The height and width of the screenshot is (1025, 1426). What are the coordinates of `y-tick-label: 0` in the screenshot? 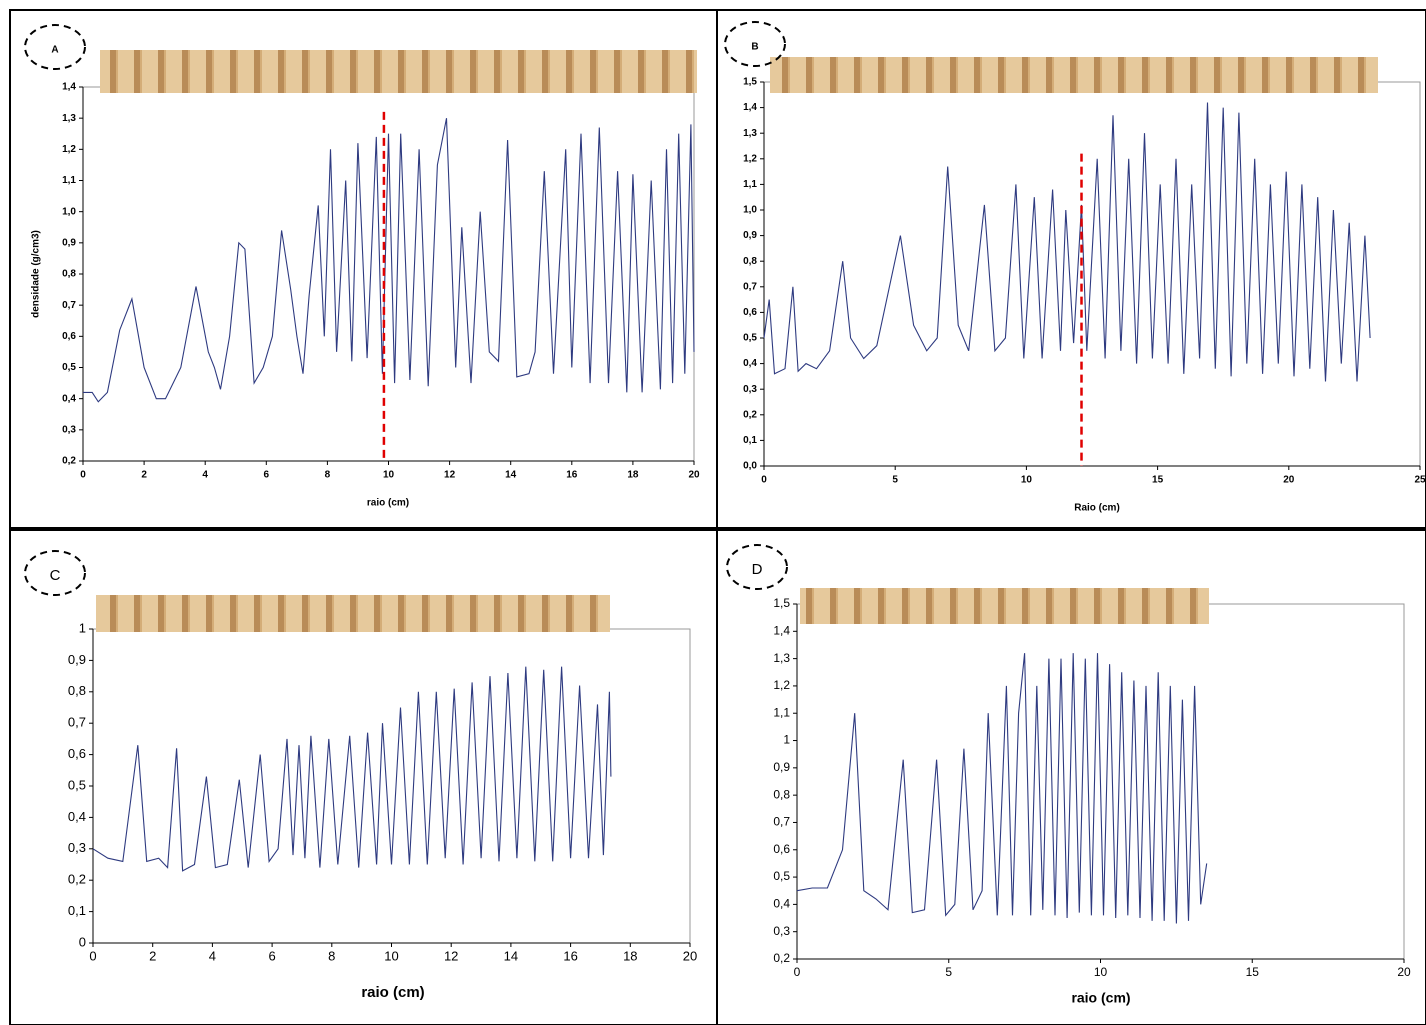 It's located at (82, 941).